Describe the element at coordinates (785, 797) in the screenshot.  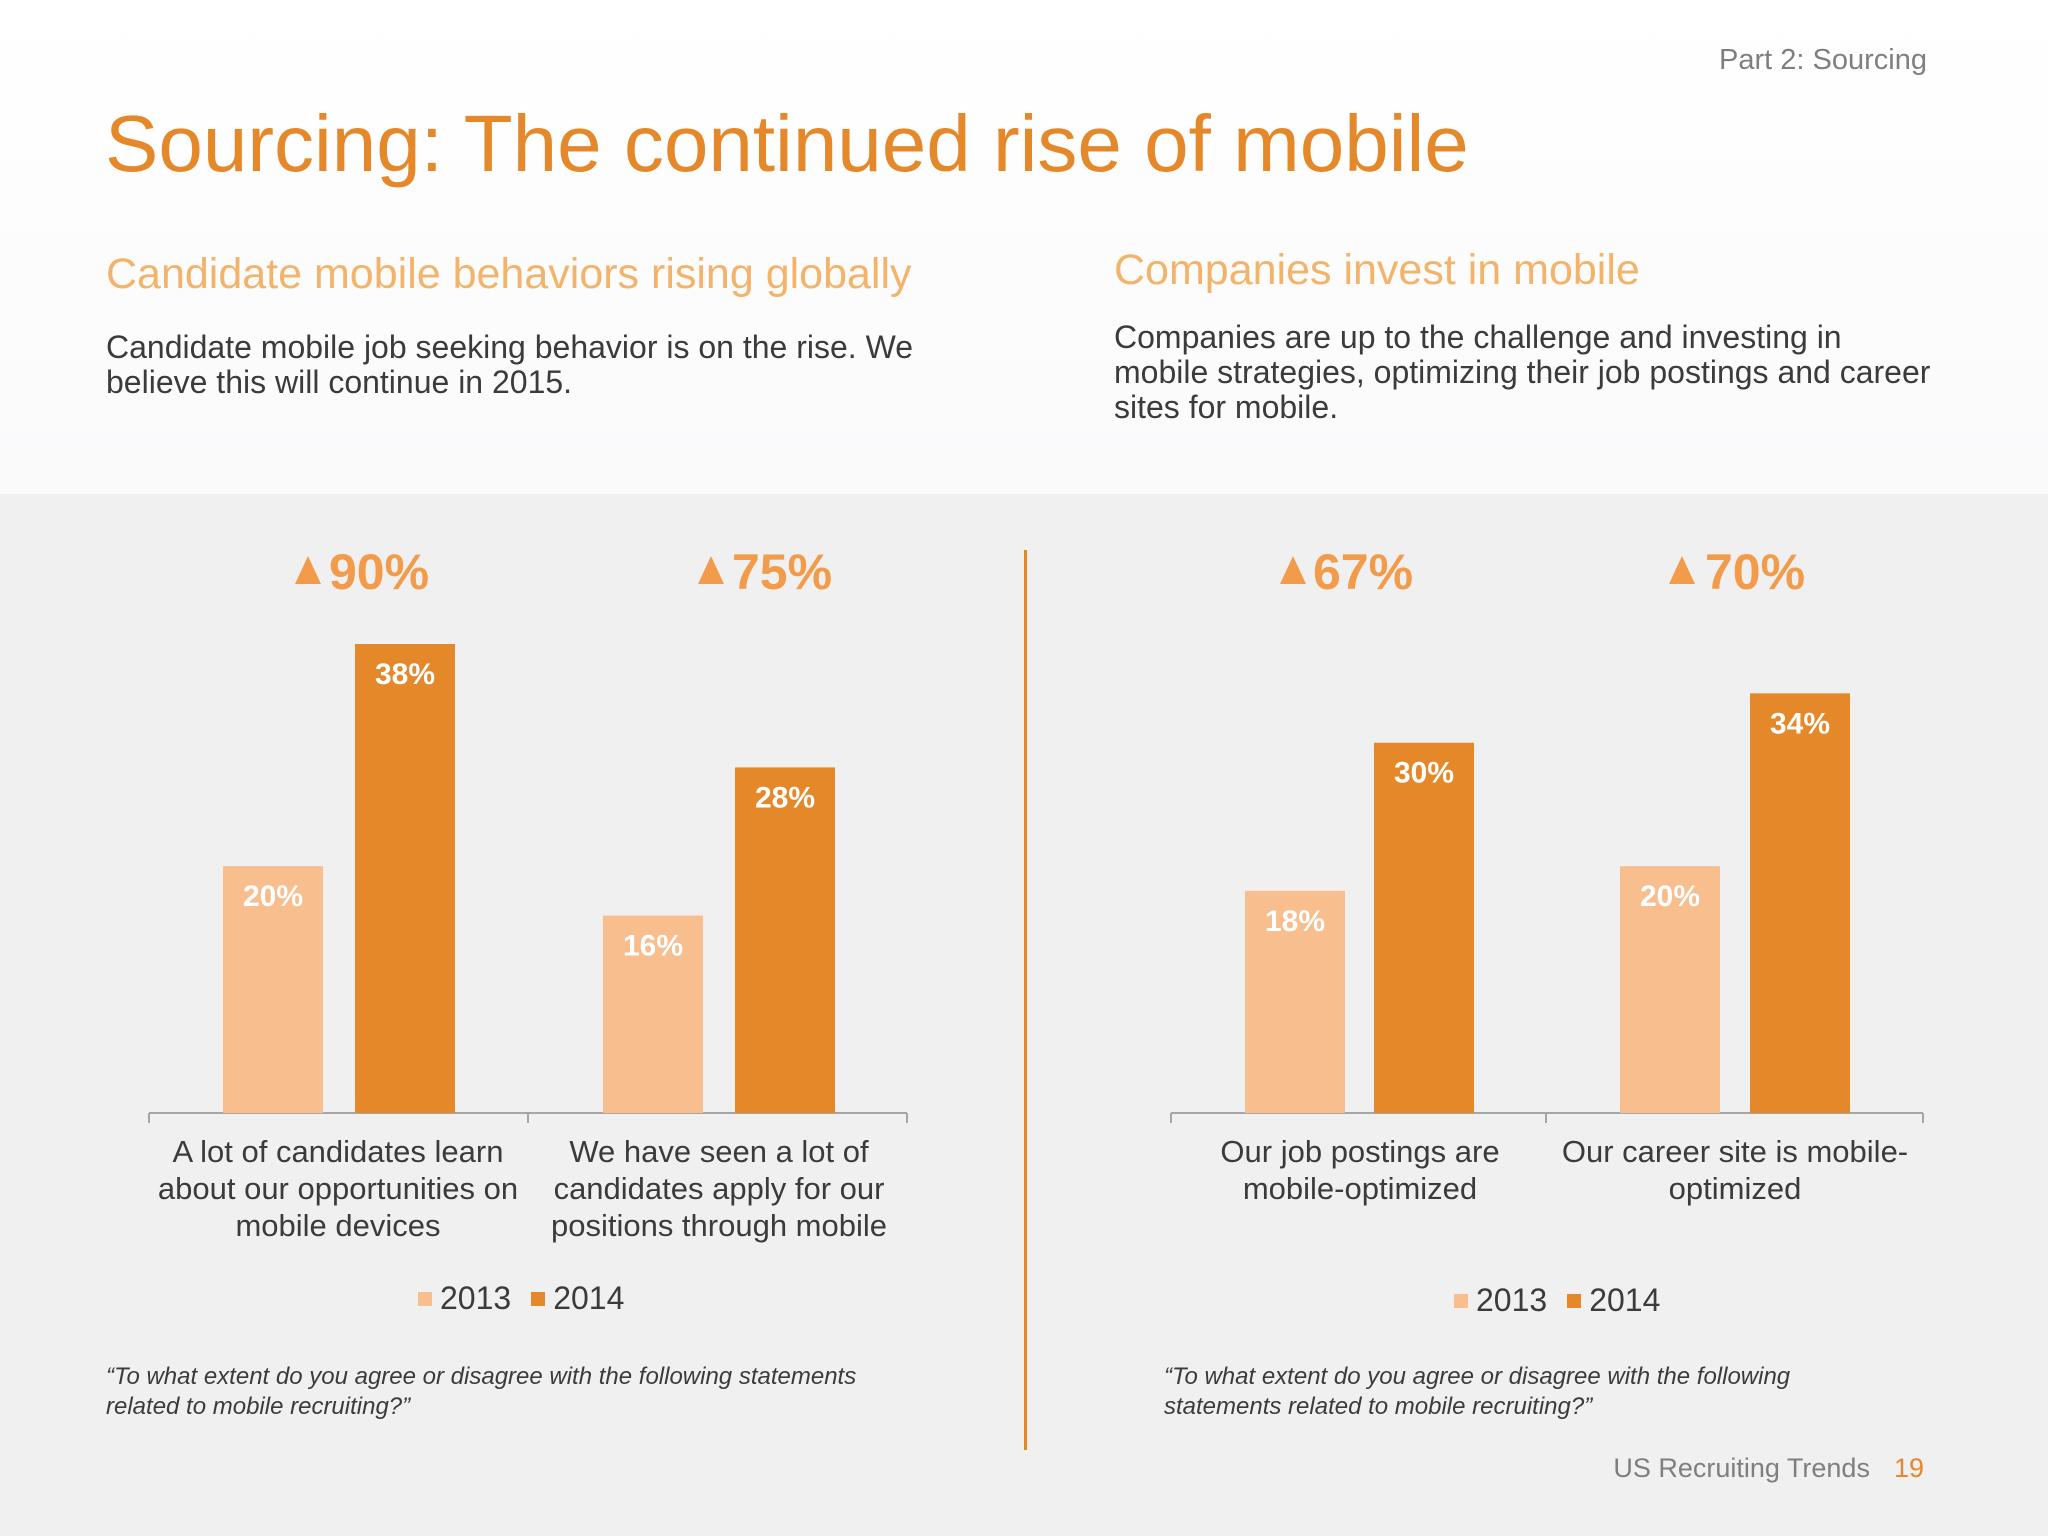
I see `left-data-label-2014-2: 28%` at that location.